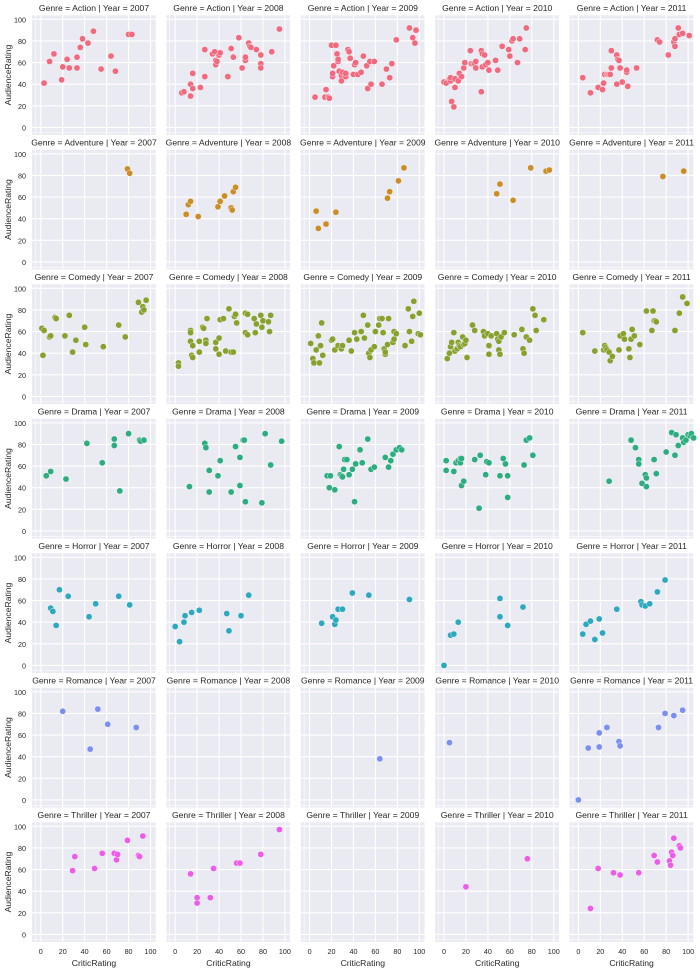 The width and height of the screenshot is (700, 980). Describe the element at coordinates (94, 8) in the screenshot. I see `facet-title: Genre = Action | Year = 2007` at that location.